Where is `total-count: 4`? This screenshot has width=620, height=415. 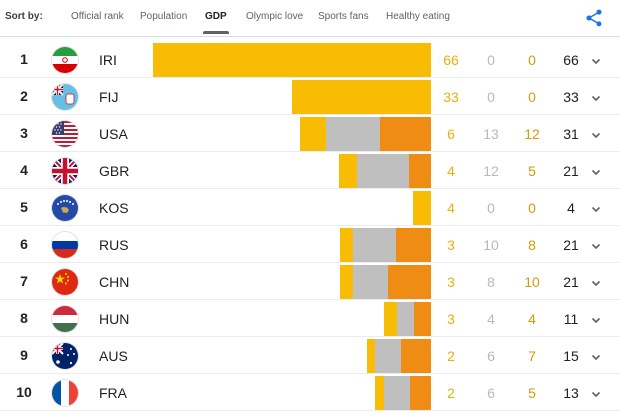
total-count: 4 is located at coordinates (571, 208).